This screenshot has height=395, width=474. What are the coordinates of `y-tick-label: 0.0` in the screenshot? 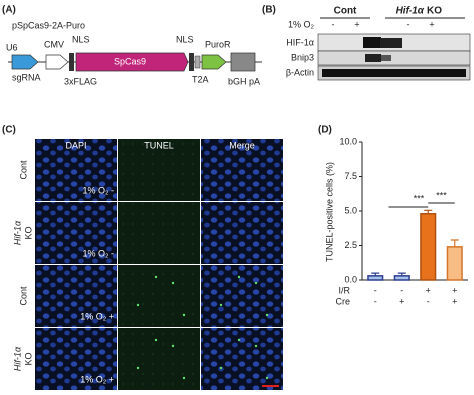 It's located at (350, 279).